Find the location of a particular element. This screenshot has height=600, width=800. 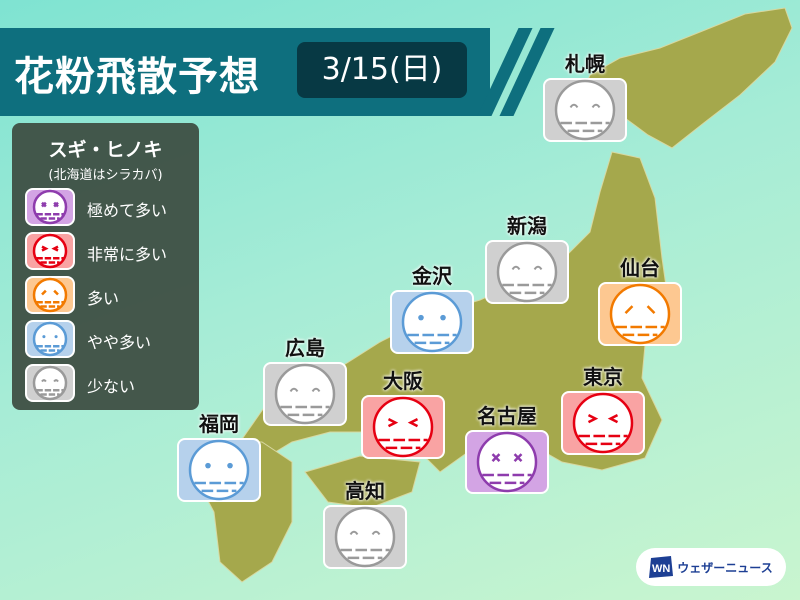

legend-label: やや多い is located at coordinates (119, 342).